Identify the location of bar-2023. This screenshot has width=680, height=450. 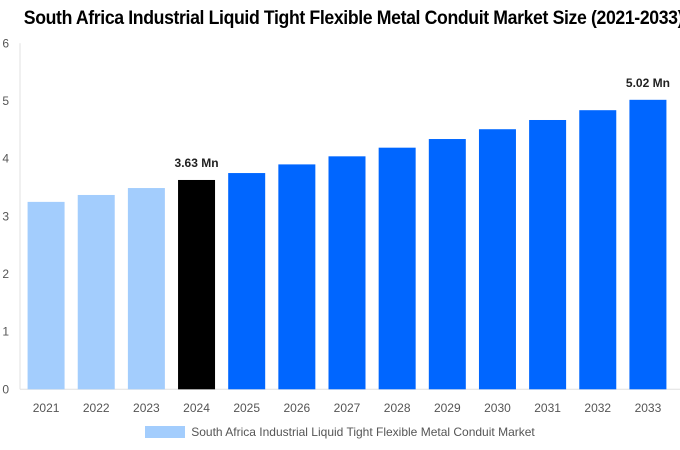
(146, 289).